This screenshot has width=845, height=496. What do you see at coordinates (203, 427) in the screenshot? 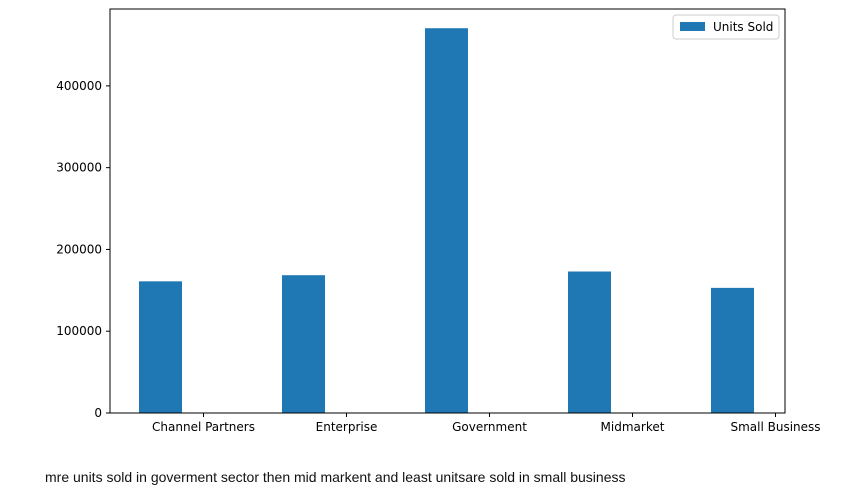
I see `x-tick-label: Channel Partners` at bounding box center [203, 427].